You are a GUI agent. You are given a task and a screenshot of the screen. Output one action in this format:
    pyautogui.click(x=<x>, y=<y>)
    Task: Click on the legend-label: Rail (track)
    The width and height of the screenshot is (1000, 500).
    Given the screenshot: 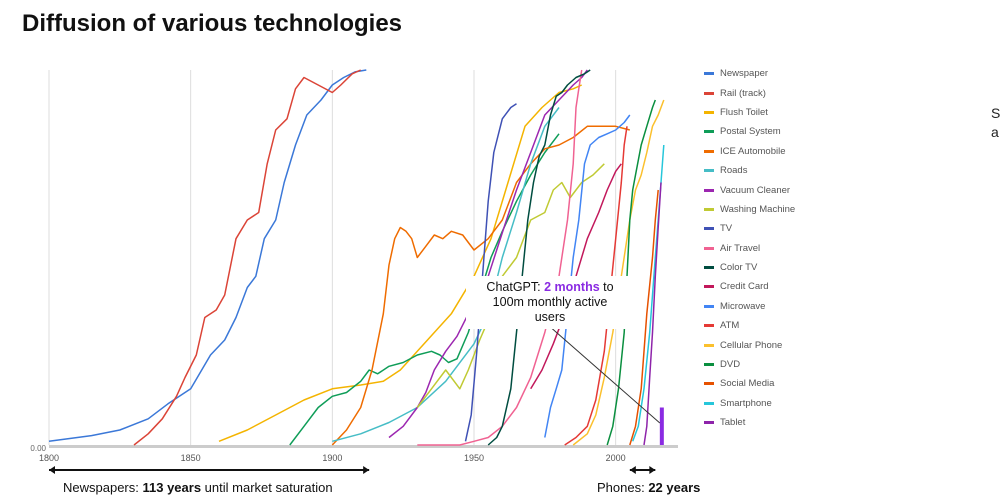 What is the action you would take?
    pyautogui.click(x=743, y=93)
    